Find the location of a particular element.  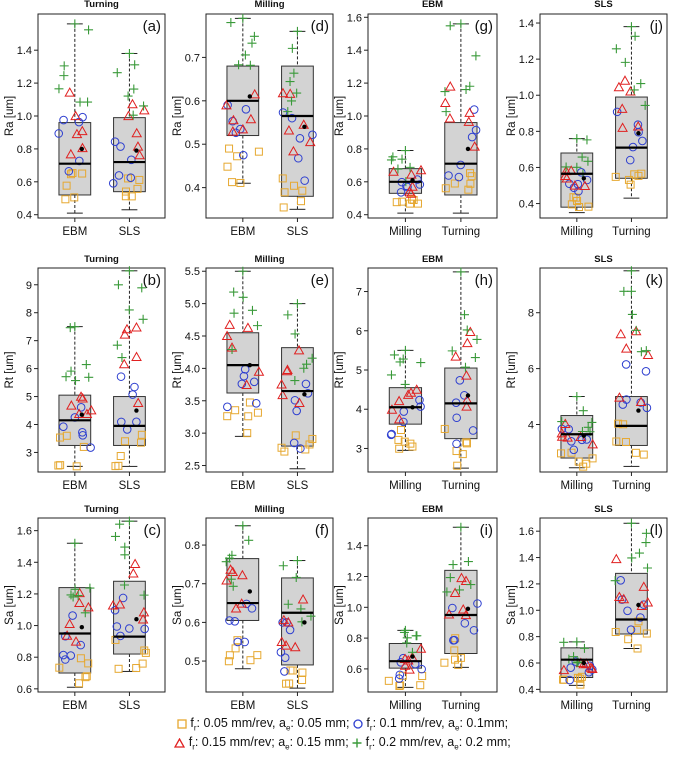

panel-label: (f) is located at coordinates (322, 530).